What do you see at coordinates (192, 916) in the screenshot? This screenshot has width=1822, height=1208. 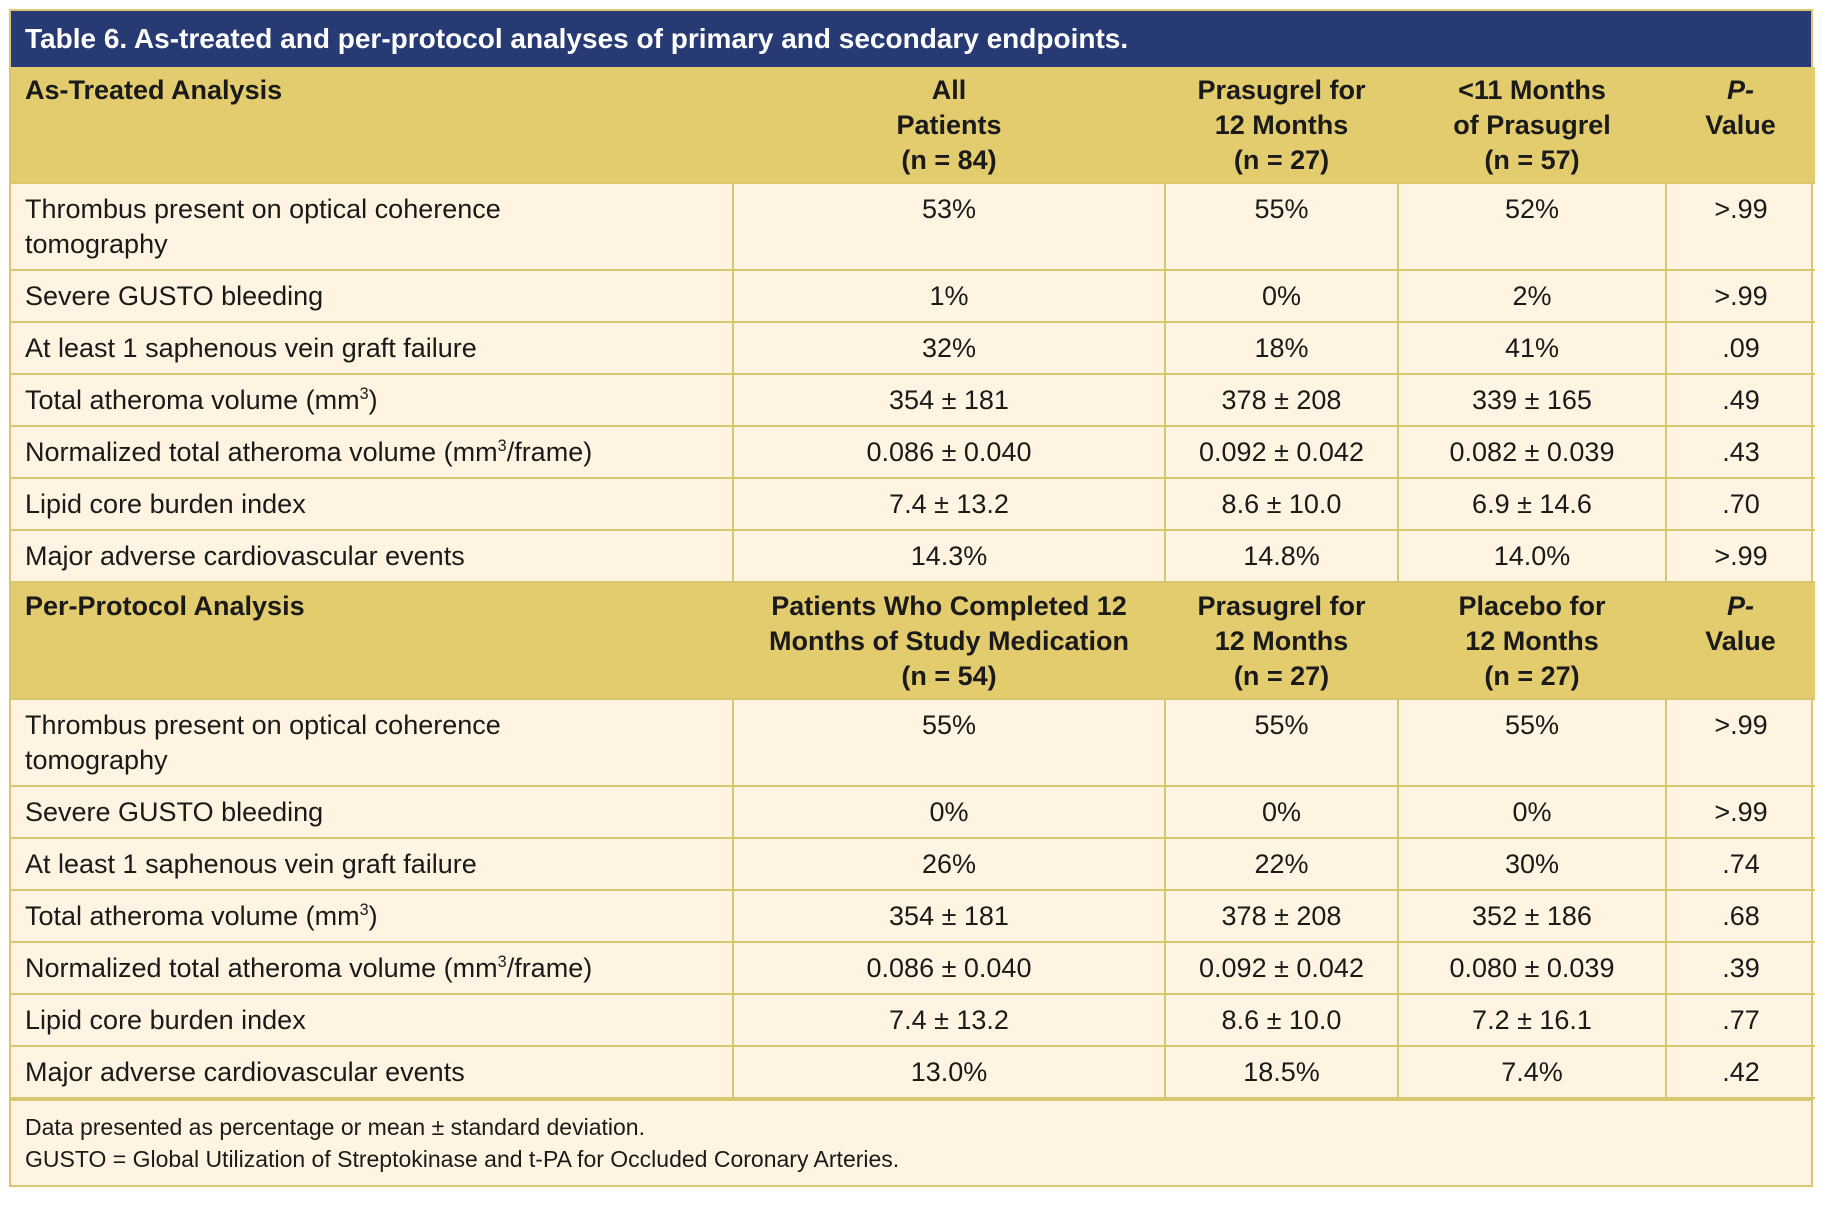 I see `row-label-text: Total atheroma volume (mm` at bounding box center [192, 916].